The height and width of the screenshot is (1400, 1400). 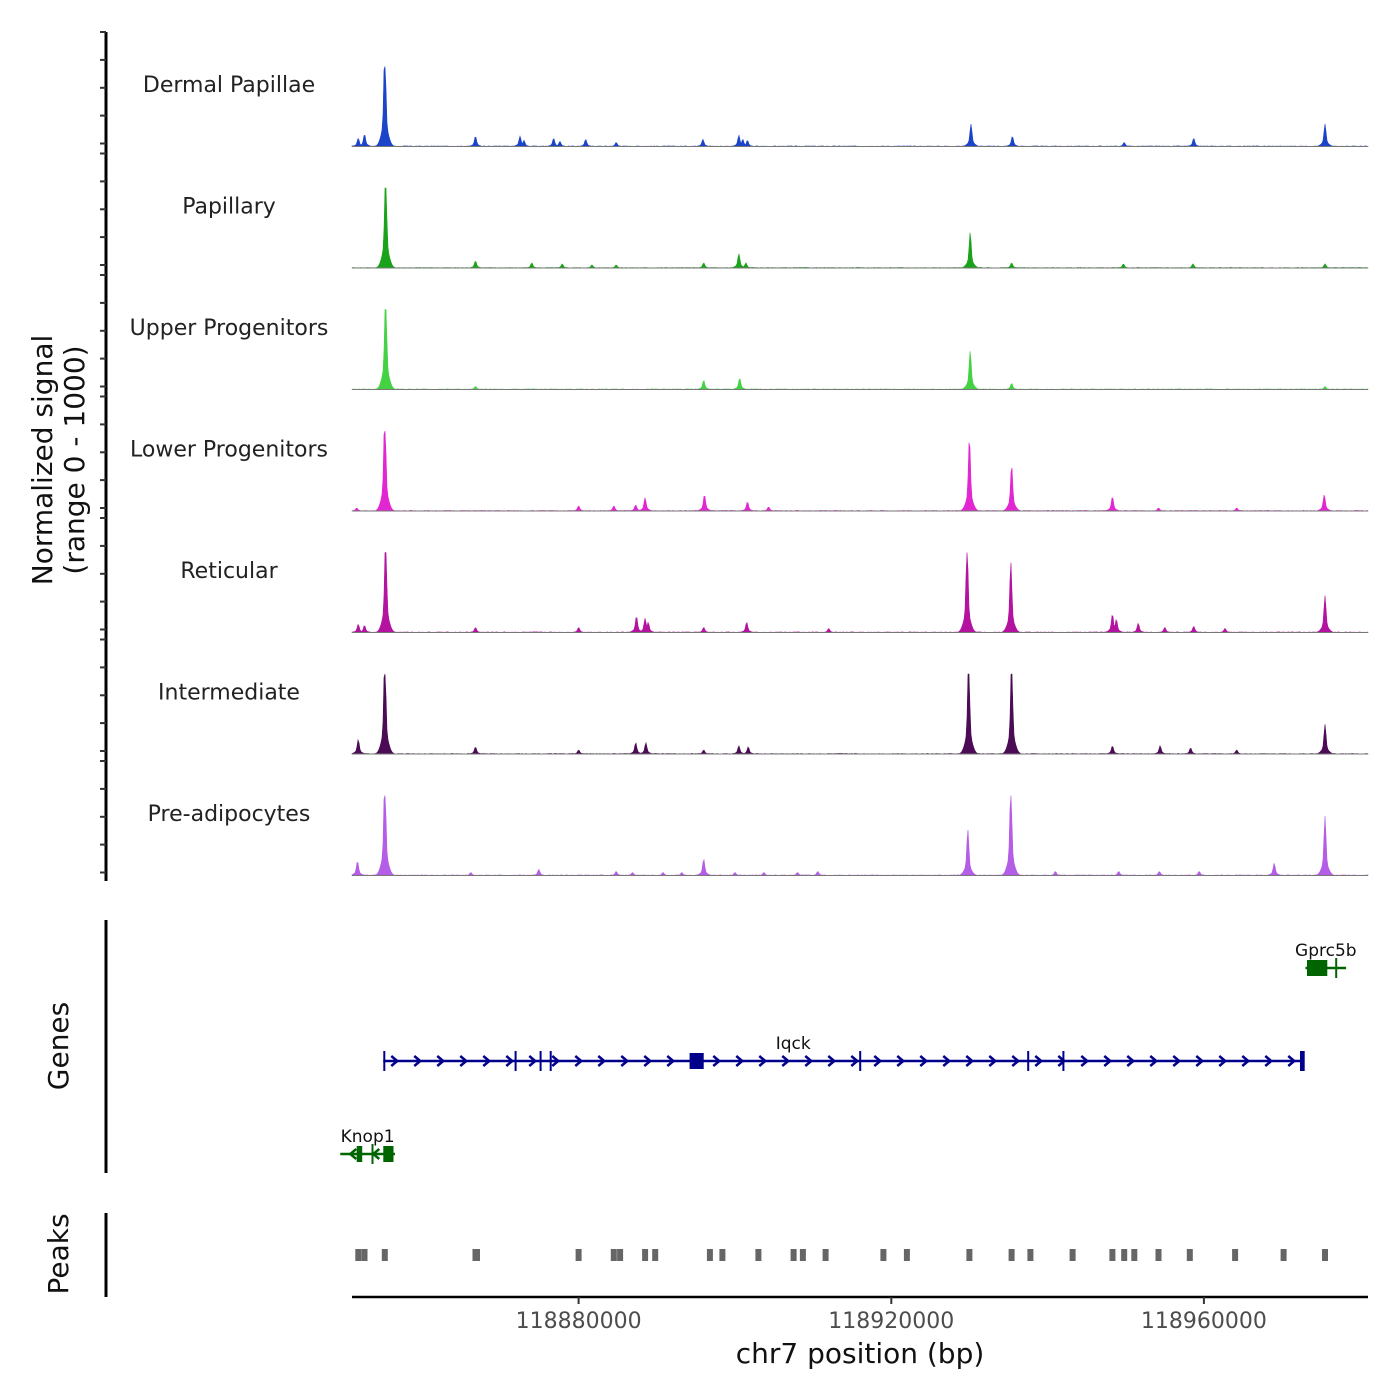 What do you see at coordinates (229, 693) in the screenshot?
I see `track-label-5: Intermediate` at bounding box center [229, 693].